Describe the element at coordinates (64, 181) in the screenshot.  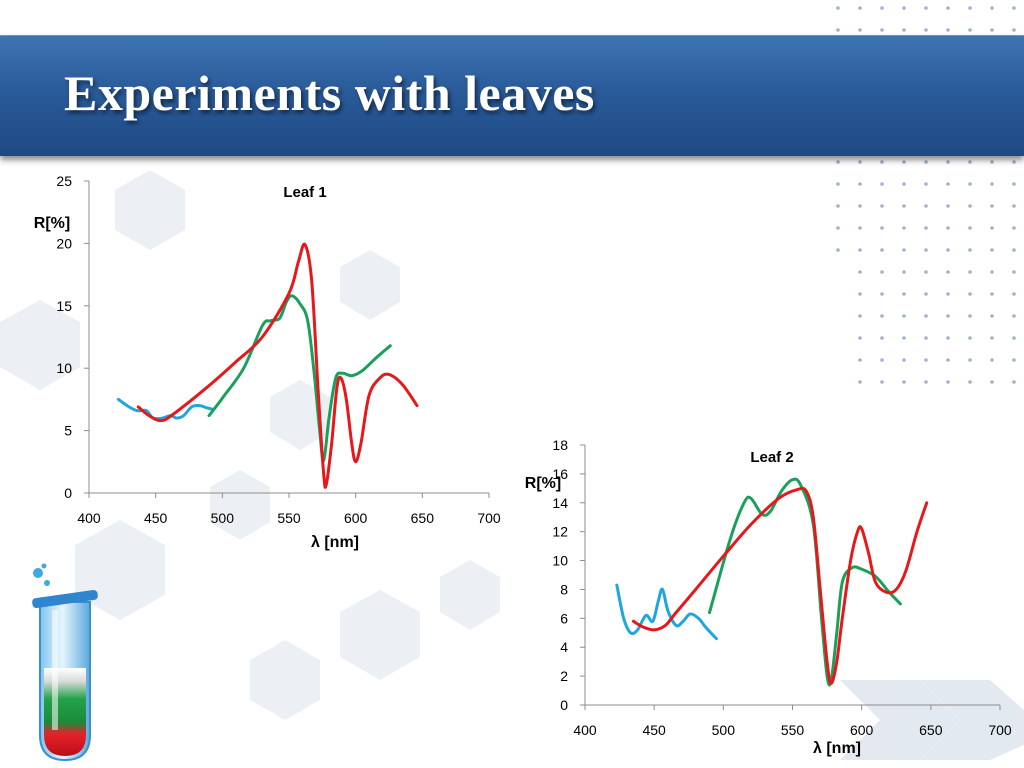
I see `leaf1-y-tick-label: 25` at that location.